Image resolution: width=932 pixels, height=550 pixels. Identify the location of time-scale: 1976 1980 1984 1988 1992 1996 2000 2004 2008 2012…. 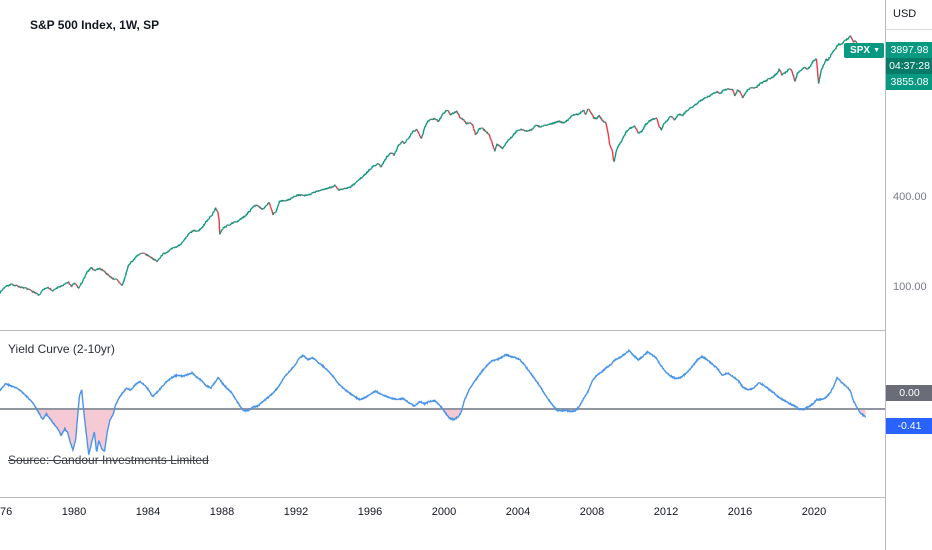
(442, 524).